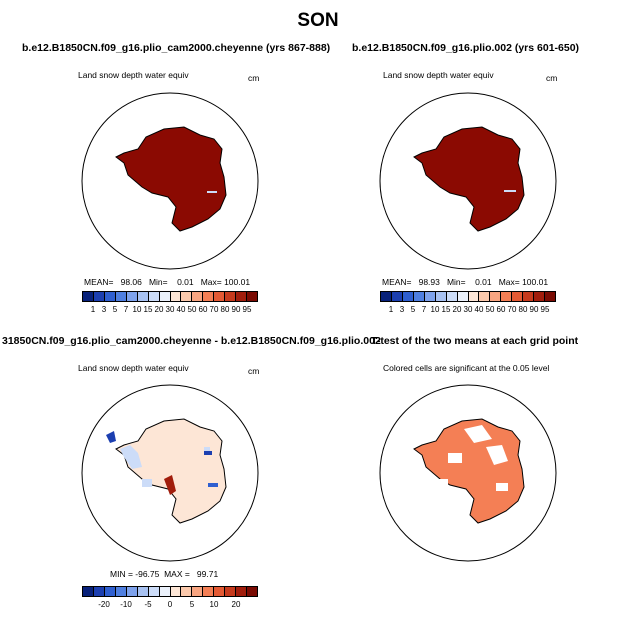  What do you see at coordinates (104, 309) in the screenshot?
I see `colorbar-tick-label: 3` at bounding box center [104, 309].